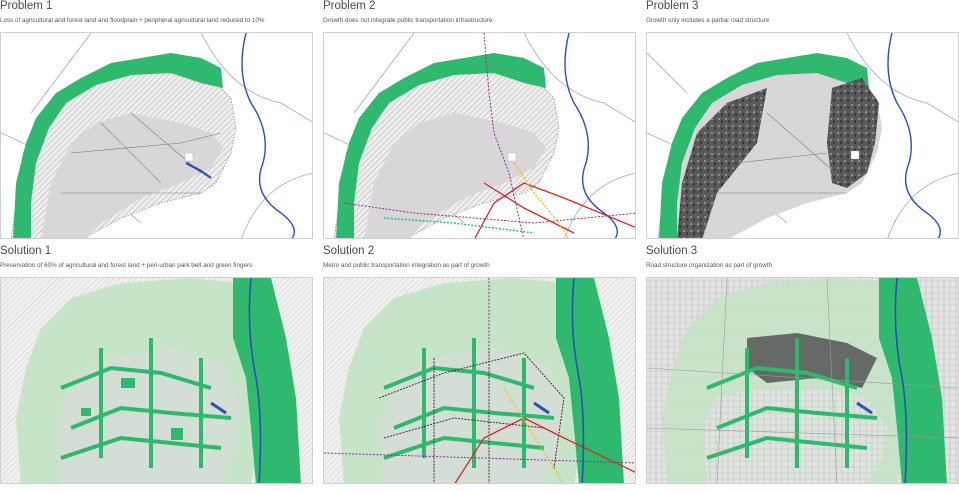 This screenshot has height=491, width=959. Describe the element at coordinates (672, 6) in the screenshot. I see `panel-title: Problem 3` at that location.